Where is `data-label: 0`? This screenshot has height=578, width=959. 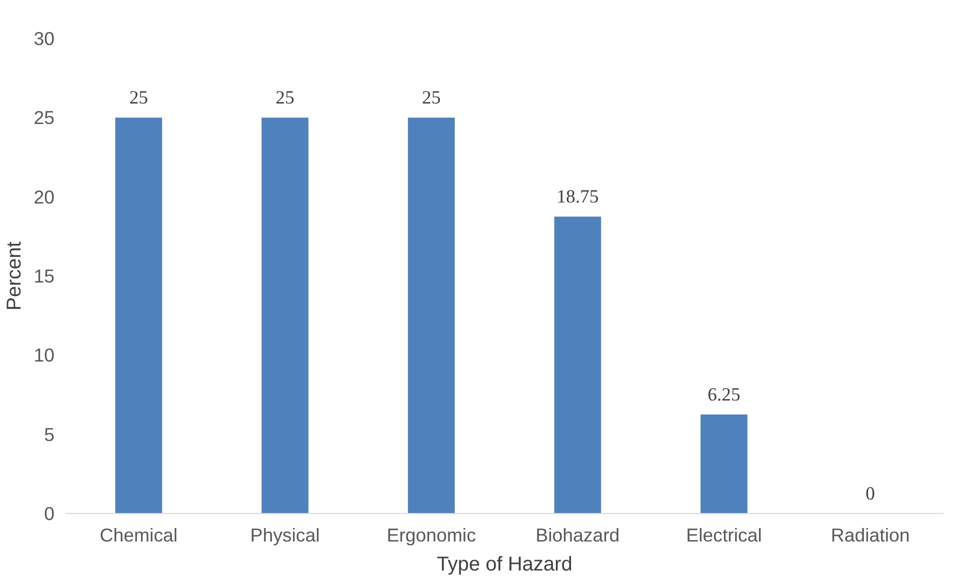 data-label: 0 is located at coordinates (870, 494).